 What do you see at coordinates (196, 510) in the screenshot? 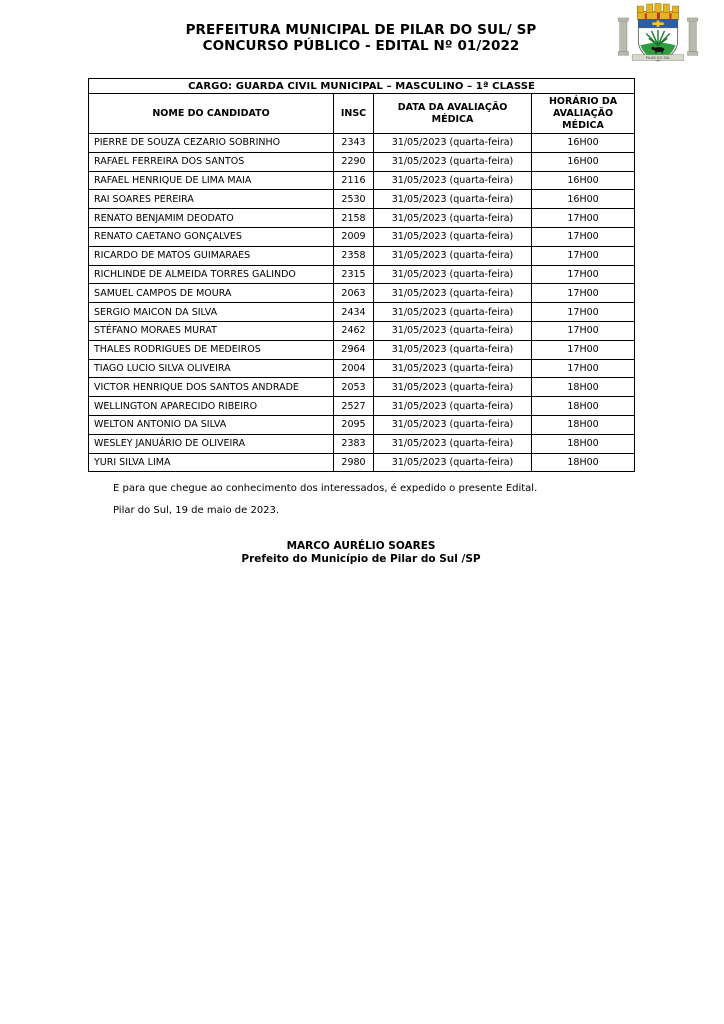
I see `date-line: Pilar do Sul, 19 de maio de 2023.` at bounding box center [196, 510].